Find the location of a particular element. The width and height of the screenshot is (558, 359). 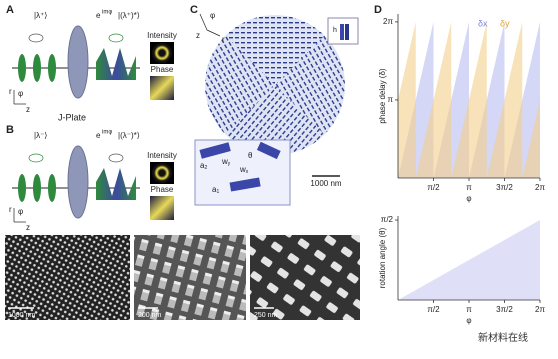

y-axis-label: rotation angle (θ) is located at coordinates (382, 257).